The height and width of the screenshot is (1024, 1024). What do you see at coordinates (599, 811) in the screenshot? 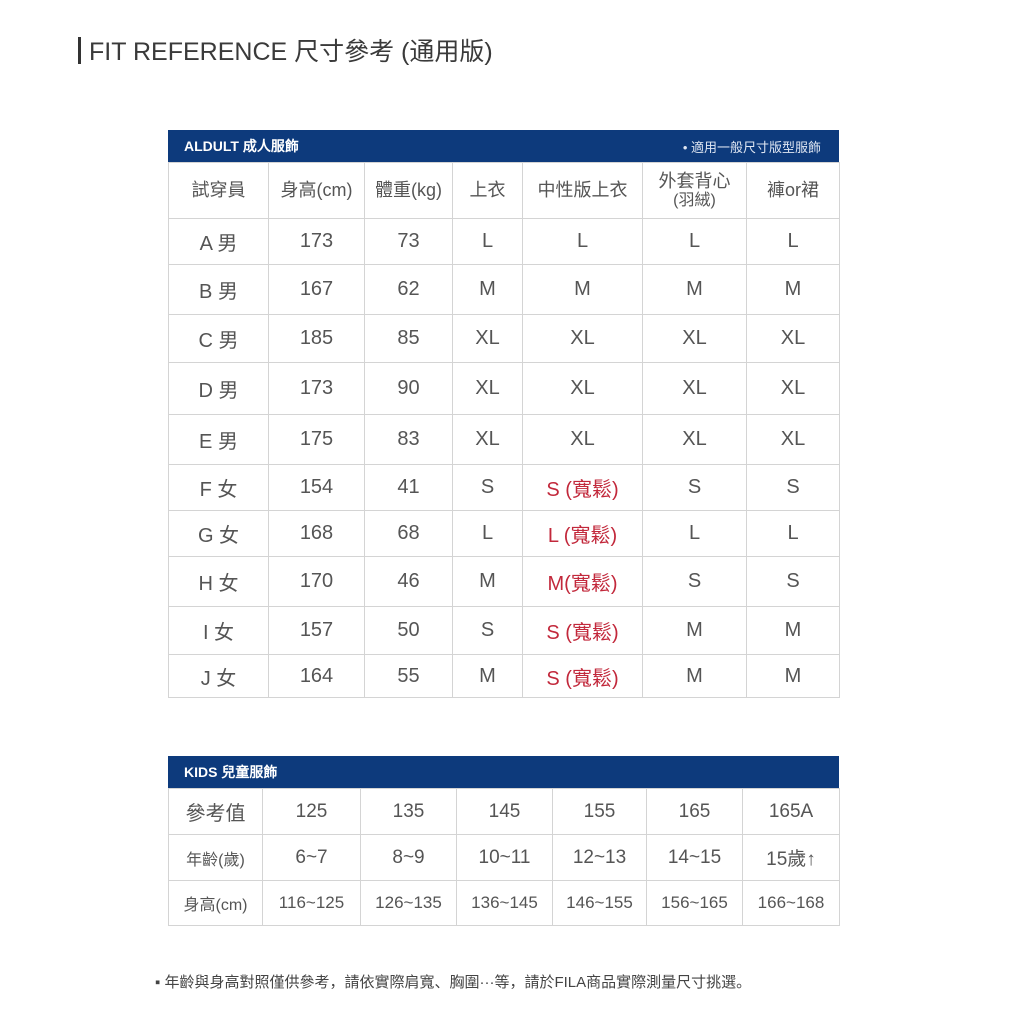
I see `value-cell: 155` at bounding box center [599, 811].